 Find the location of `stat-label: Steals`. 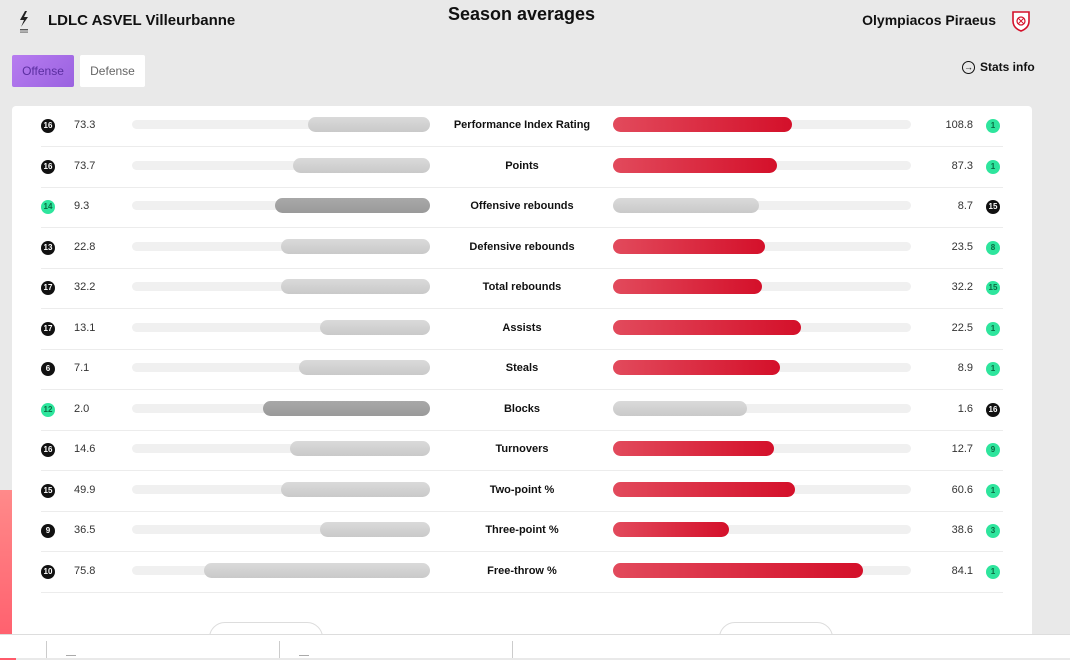

stat-label: Steals is located at coordinates (522, 368).